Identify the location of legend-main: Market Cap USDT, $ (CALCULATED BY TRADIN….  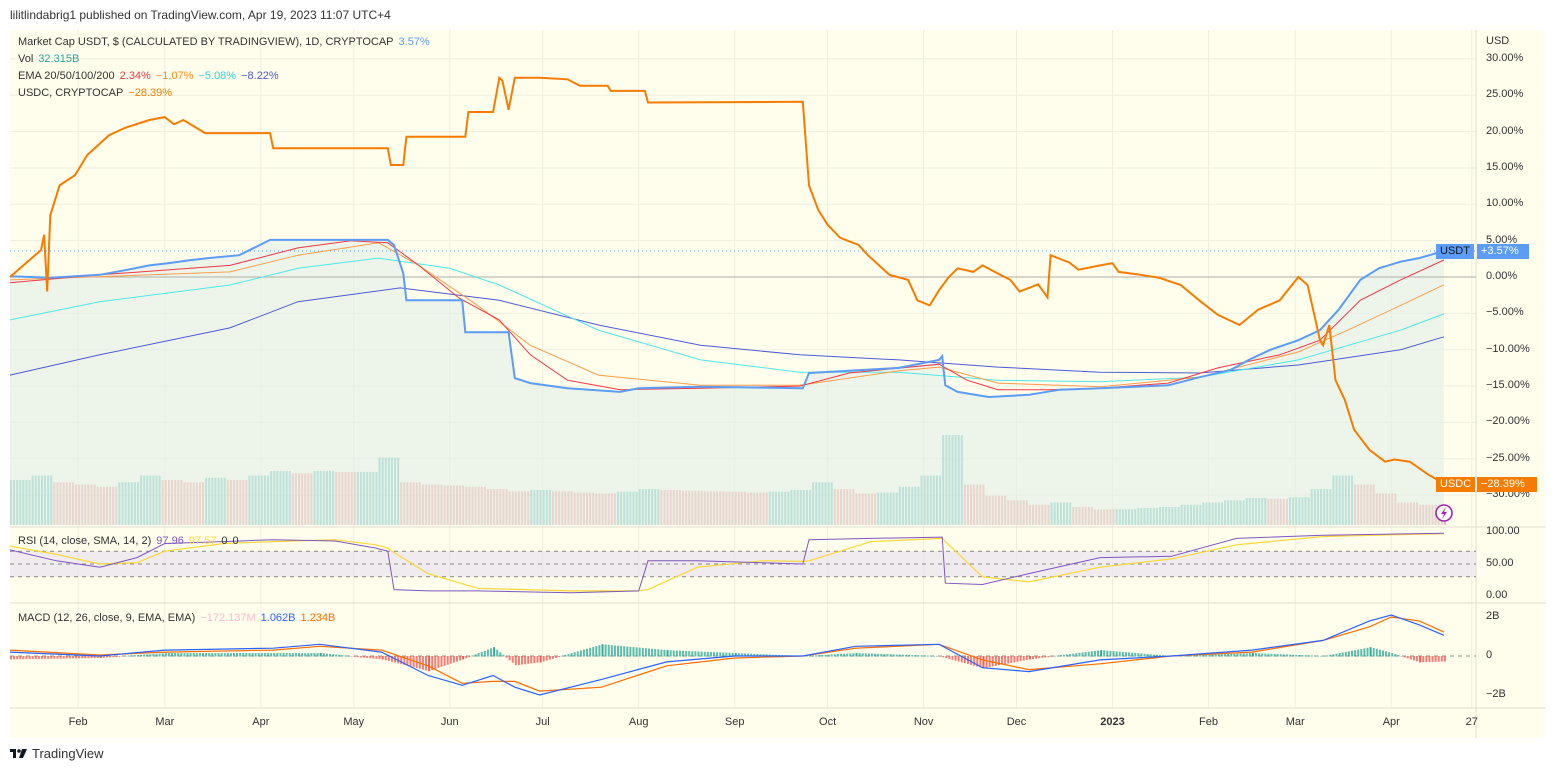
(226, 42).